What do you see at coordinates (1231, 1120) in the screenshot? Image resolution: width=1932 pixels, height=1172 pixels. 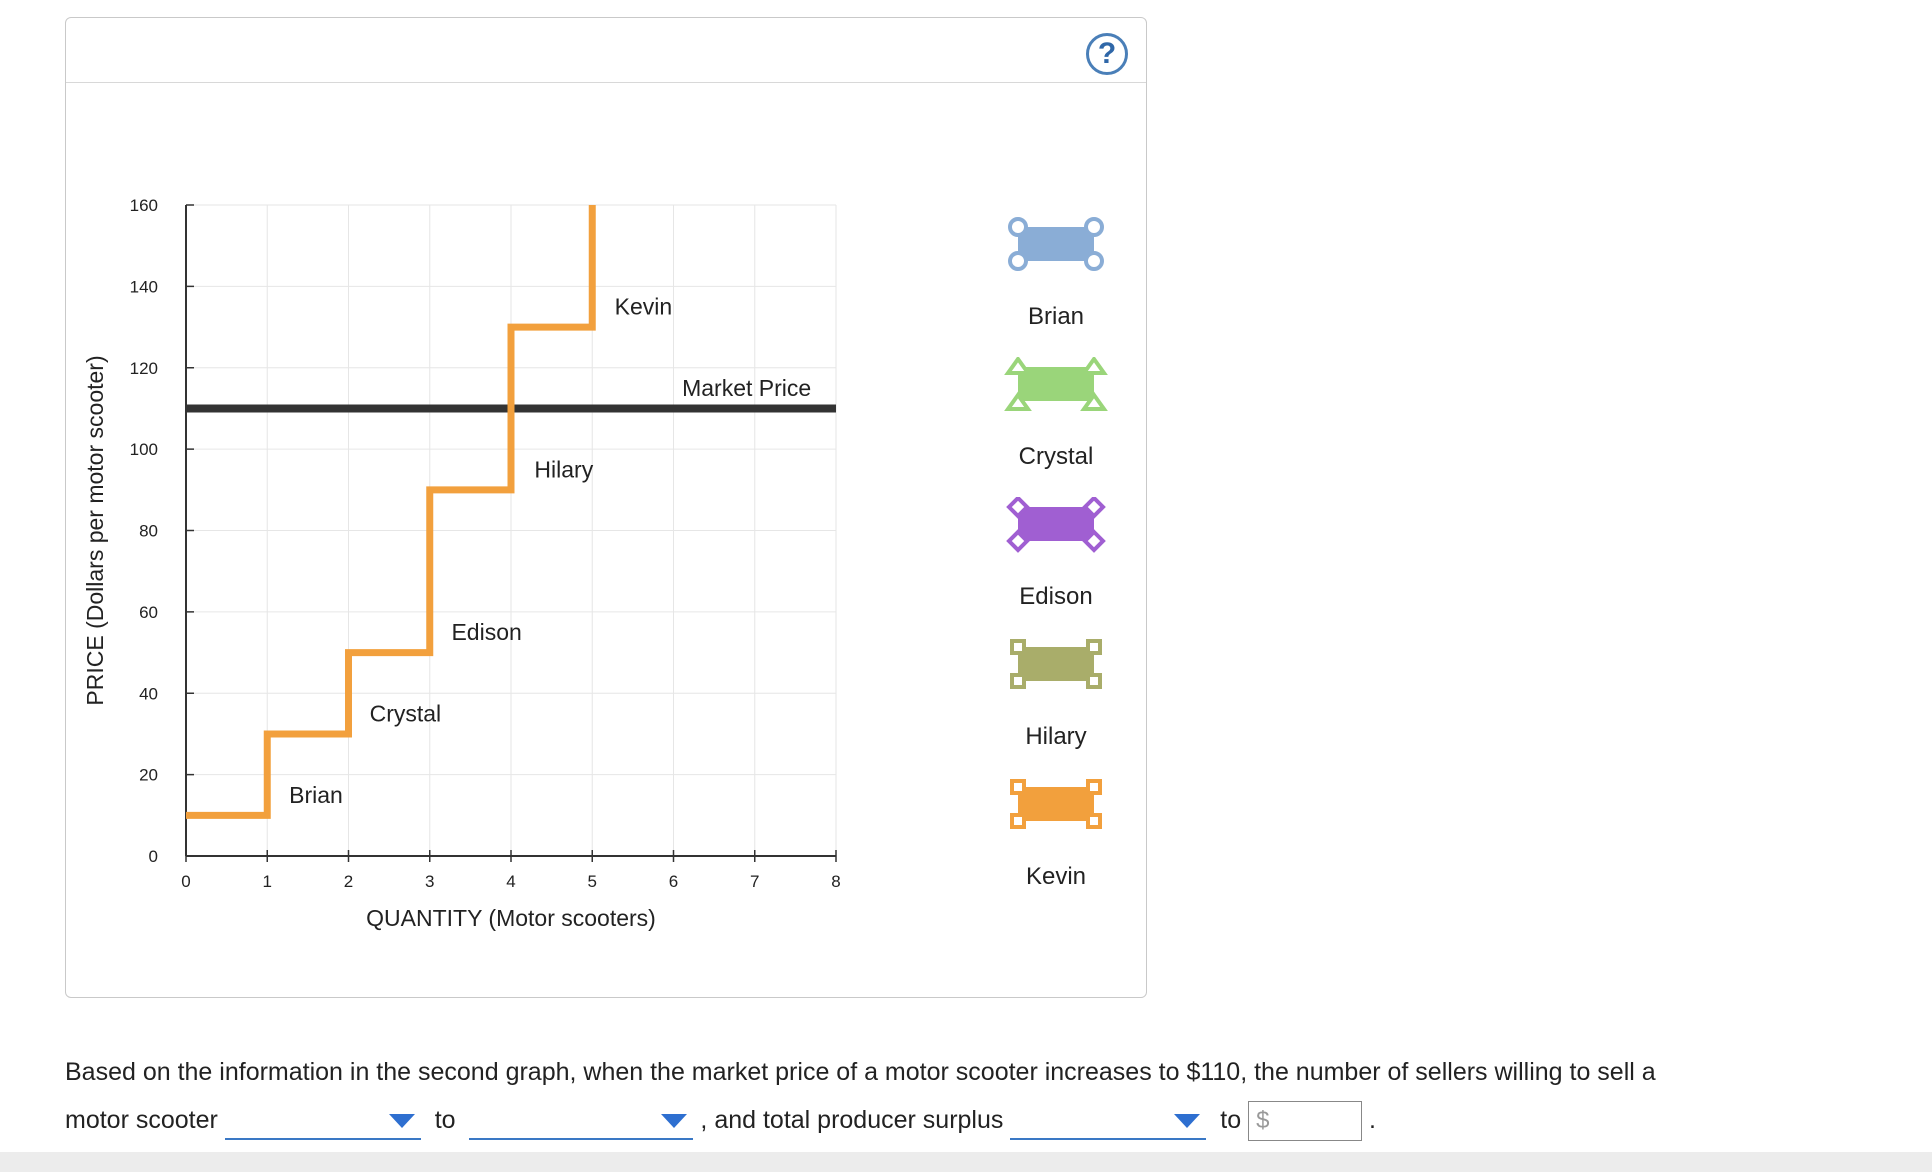 I see `to-label-2: to` at bounding box center [1231, 1120].